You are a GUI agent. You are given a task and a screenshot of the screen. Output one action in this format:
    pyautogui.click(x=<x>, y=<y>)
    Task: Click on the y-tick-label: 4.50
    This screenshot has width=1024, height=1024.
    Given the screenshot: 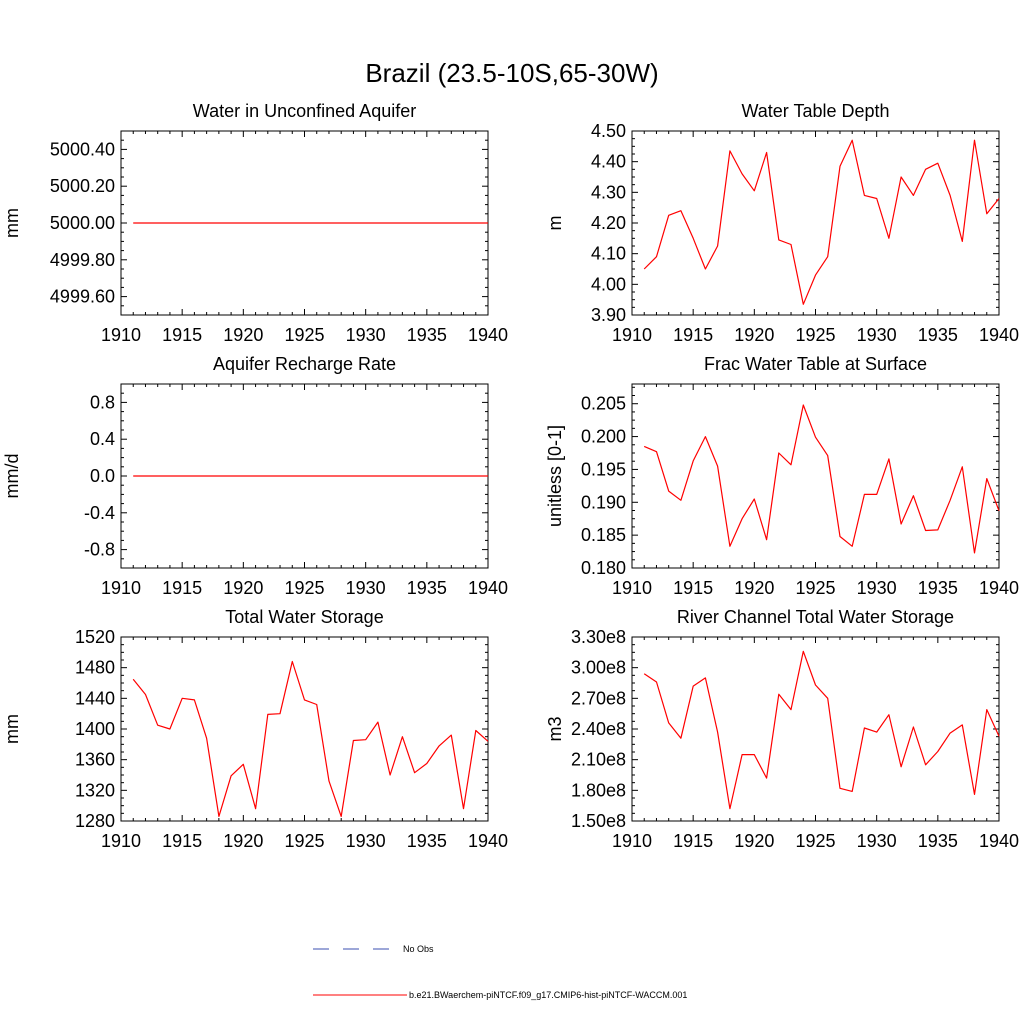 What is the action you would take?
    pyautogui.click(x=608, y=131)
    